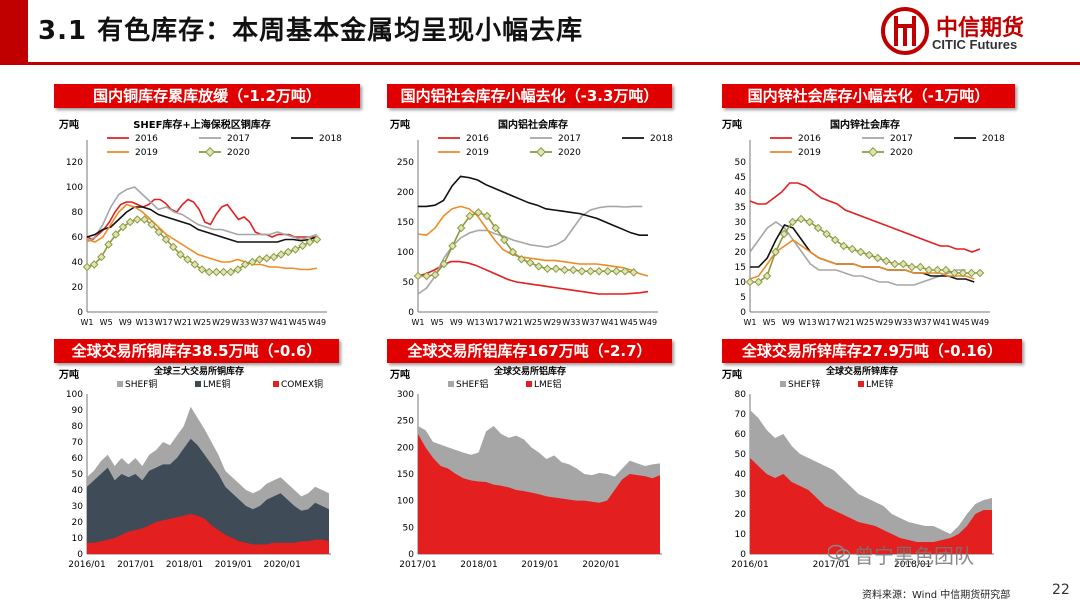 The image size is (1080, 607). I want to click on label-aluminium-domestic: 国内铝社会库存小幅去化（-3.3万吨）, so click(529, 96).